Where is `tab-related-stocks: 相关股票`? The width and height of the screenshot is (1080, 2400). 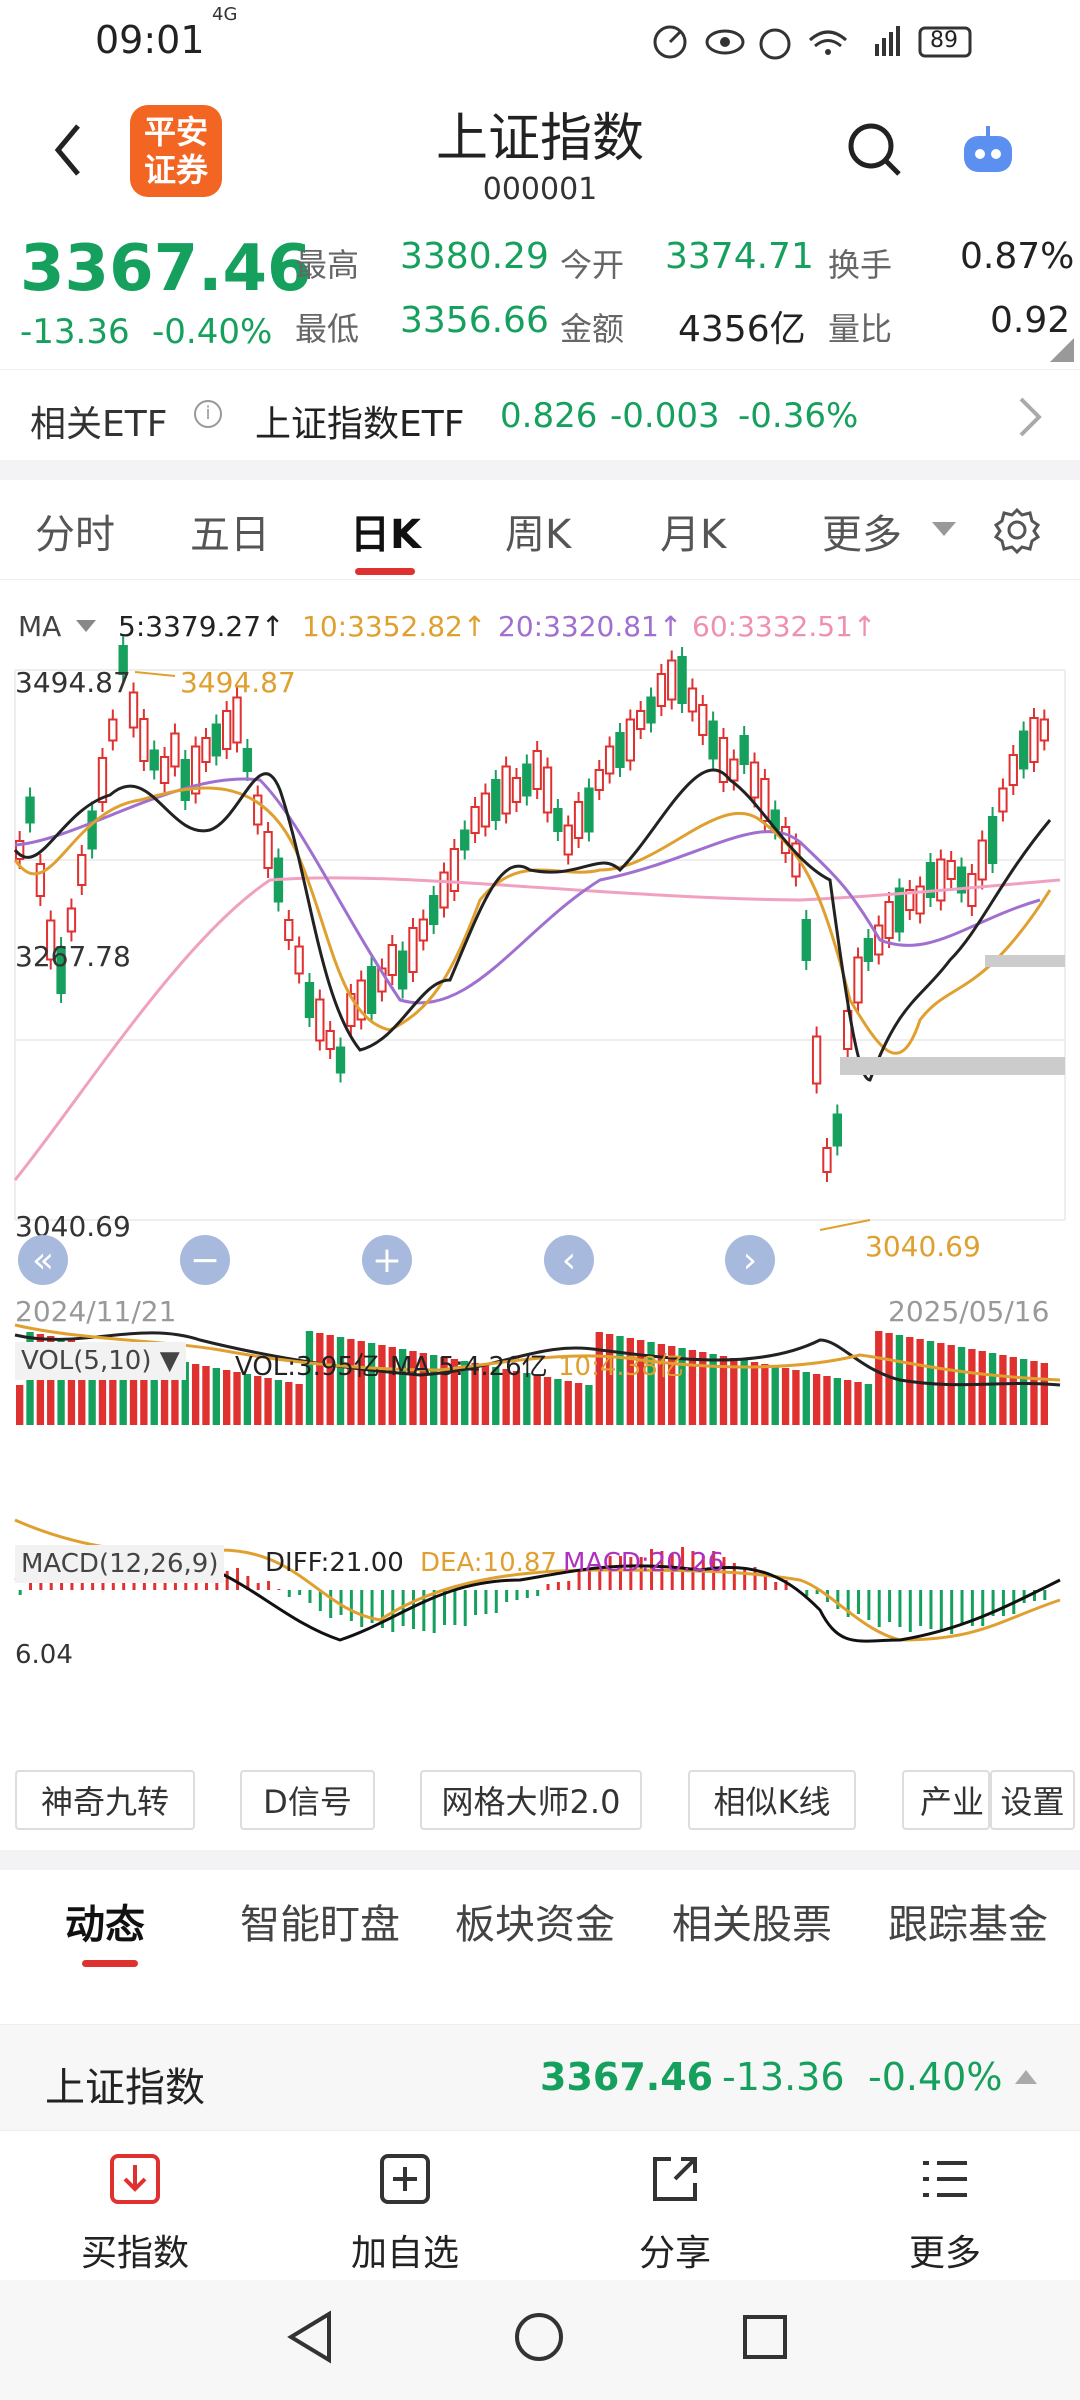 tab-related-stocks: 相关股票 is located at coordinates (752, 1925).